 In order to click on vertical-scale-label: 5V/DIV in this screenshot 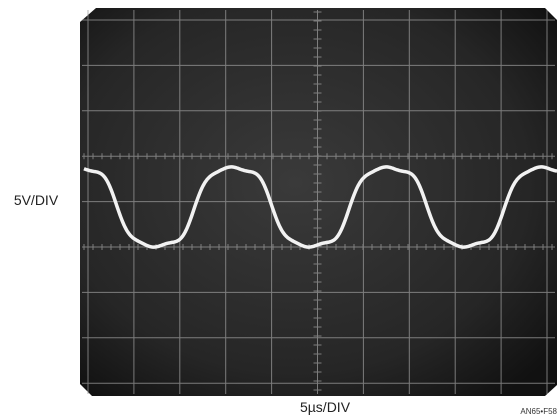, I will do `click(36, 200)`.